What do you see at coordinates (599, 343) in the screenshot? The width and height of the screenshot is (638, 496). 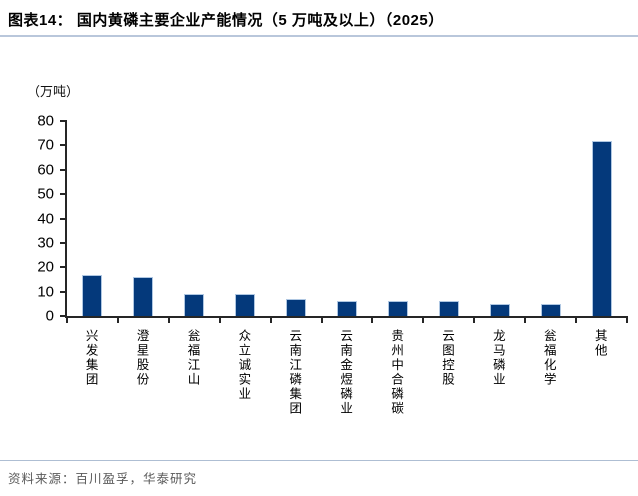 I see `x-tick-label: 其他` at bounding box center [599, 343].